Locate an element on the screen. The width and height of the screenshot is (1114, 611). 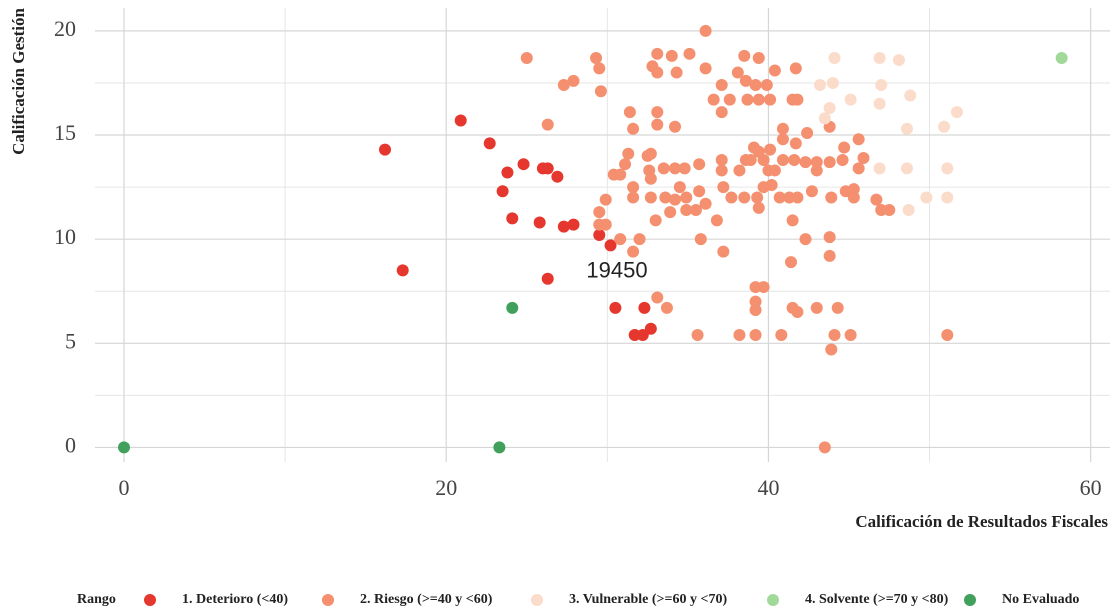
y-tick-label: 0 is located at coordinates (70, 444).